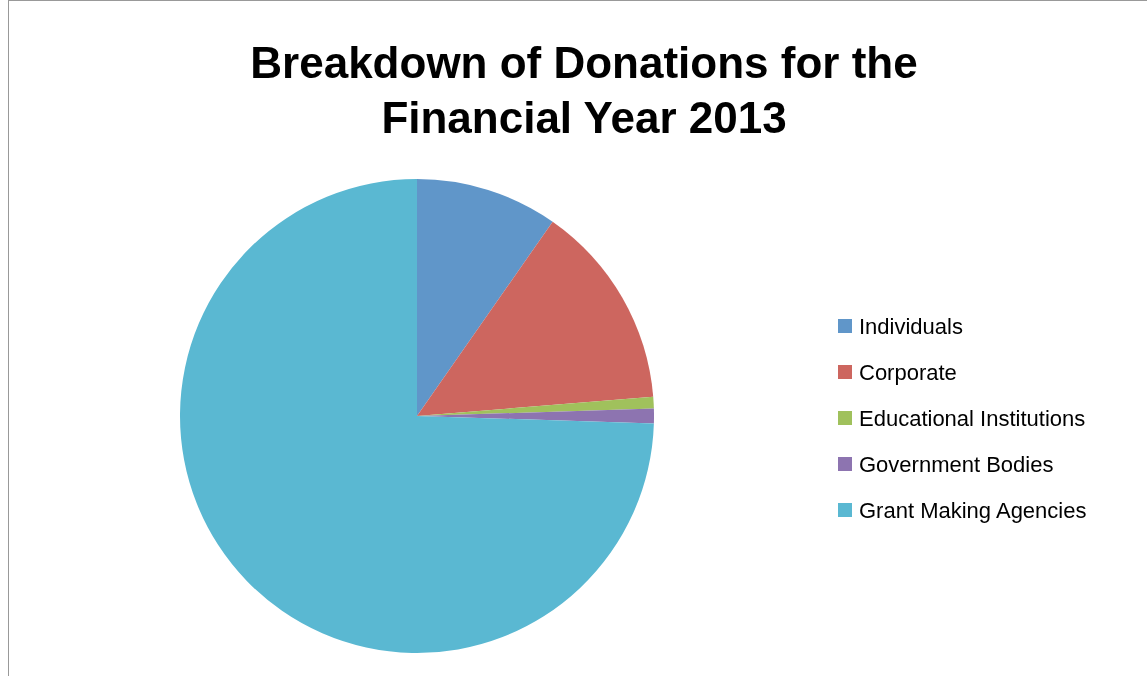 This screenshot has height=676, width=1147. What do you see at coordinates (584, 90) in the screenshot?
I see `chart-title: Breakdown of Donations for the Financial Year 2013` at bounding box center [584, 90].